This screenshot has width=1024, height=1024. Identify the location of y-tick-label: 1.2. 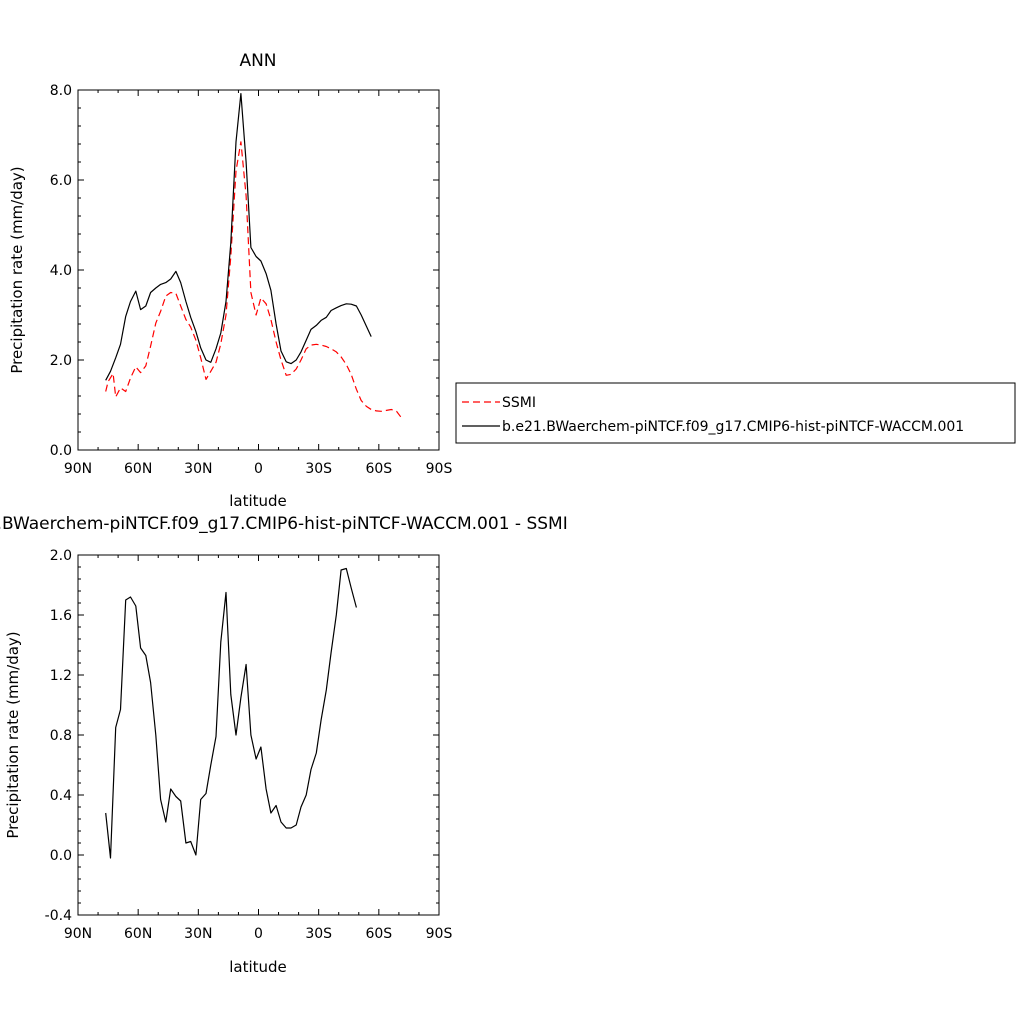
(61, 676).